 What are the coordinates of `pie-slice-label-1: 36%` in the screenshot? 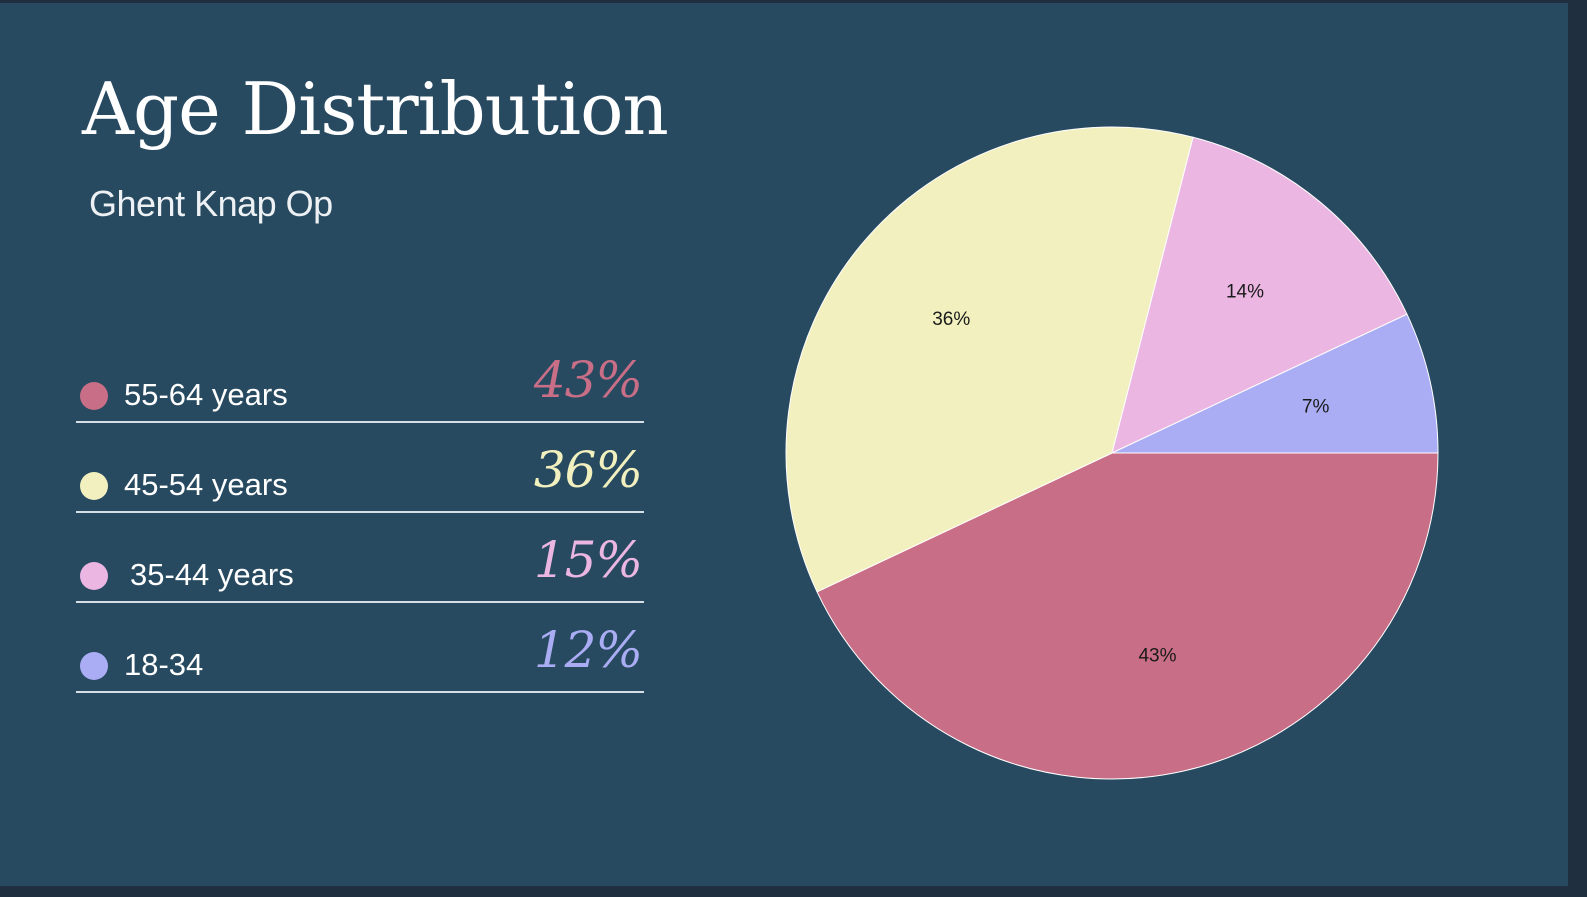 It's located at (951, 319).